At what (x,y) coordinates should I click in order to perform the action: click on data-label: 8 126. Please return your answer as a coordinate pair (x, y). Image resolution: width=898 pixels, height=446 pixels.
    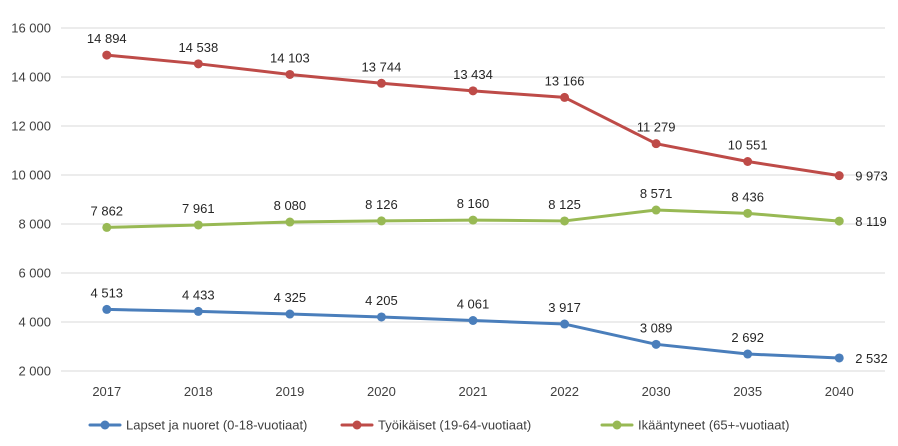
    Looking at the image, I should click on (381, 204).